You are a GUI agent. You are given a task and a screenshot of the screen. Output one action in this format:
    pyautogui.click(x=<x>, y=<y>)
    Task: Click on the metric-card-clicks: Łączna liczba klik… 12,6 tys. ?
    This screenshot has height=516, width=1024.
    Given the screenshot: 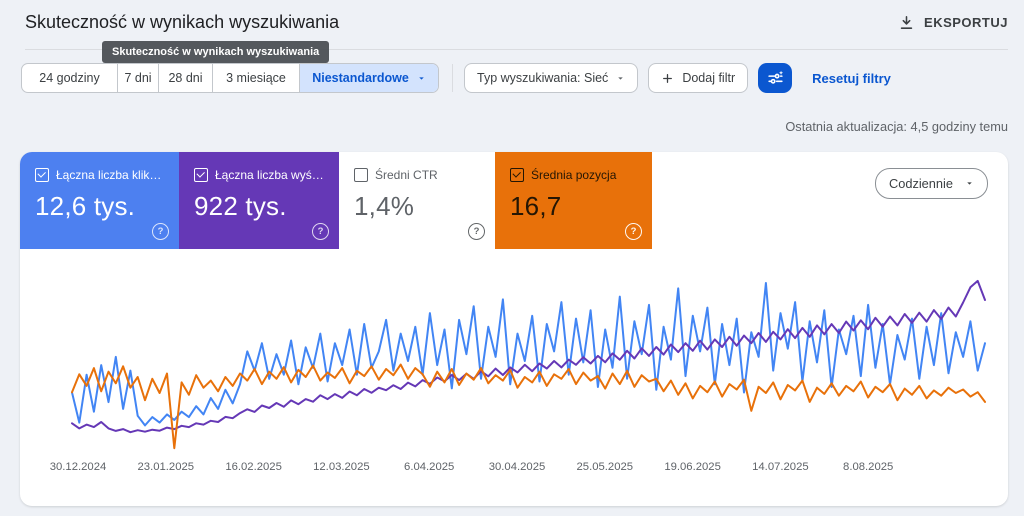 What is the action you would take?
    pyautogui.click(x=99, y=200)
    